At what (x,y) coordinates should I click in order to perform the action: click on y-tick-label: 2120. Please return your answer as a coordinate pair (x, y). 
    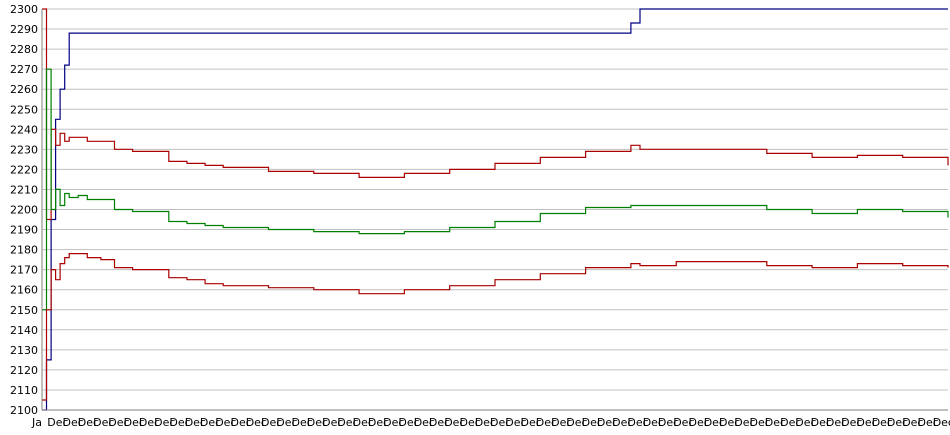
    Looking at the image, I should click on (24, 370).